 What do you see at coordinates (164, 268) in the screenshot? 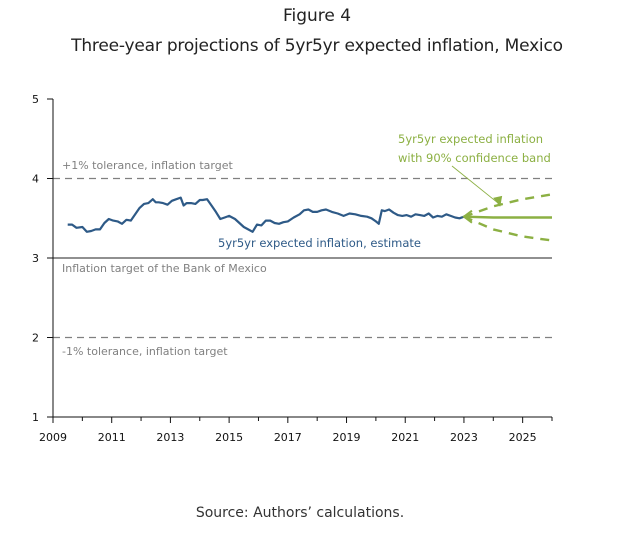
I see `inflation-target-label: Inflation target of the Bank of Mexico` at bounding box center [164, 268].